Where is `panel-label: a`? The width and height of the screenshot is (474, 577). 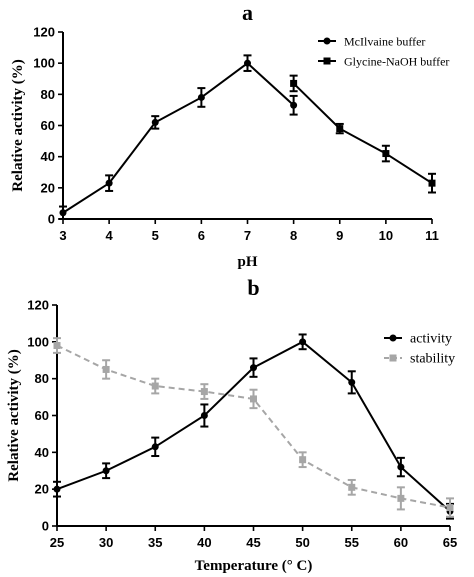 panel-label: a is located at coordinates (247, 12).